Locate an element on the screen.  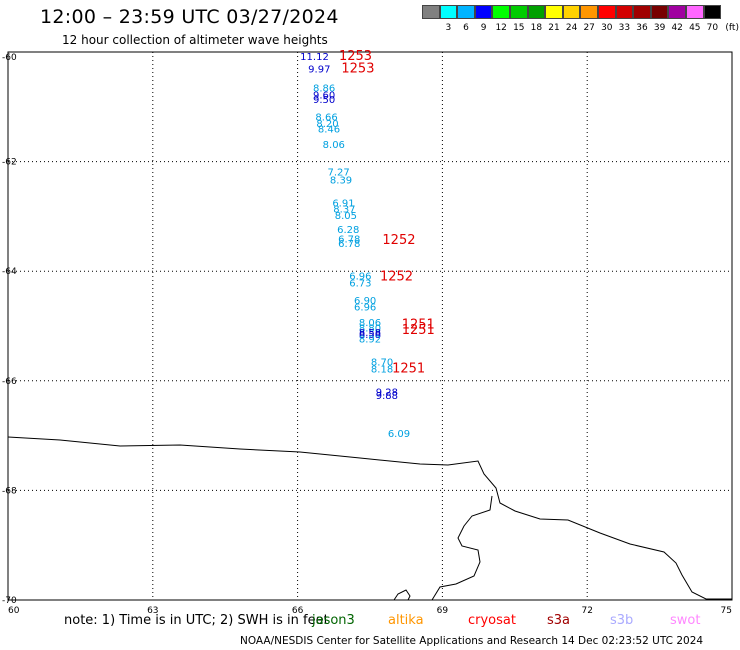
scale-label: 6 is located at coordinates (466, 28).